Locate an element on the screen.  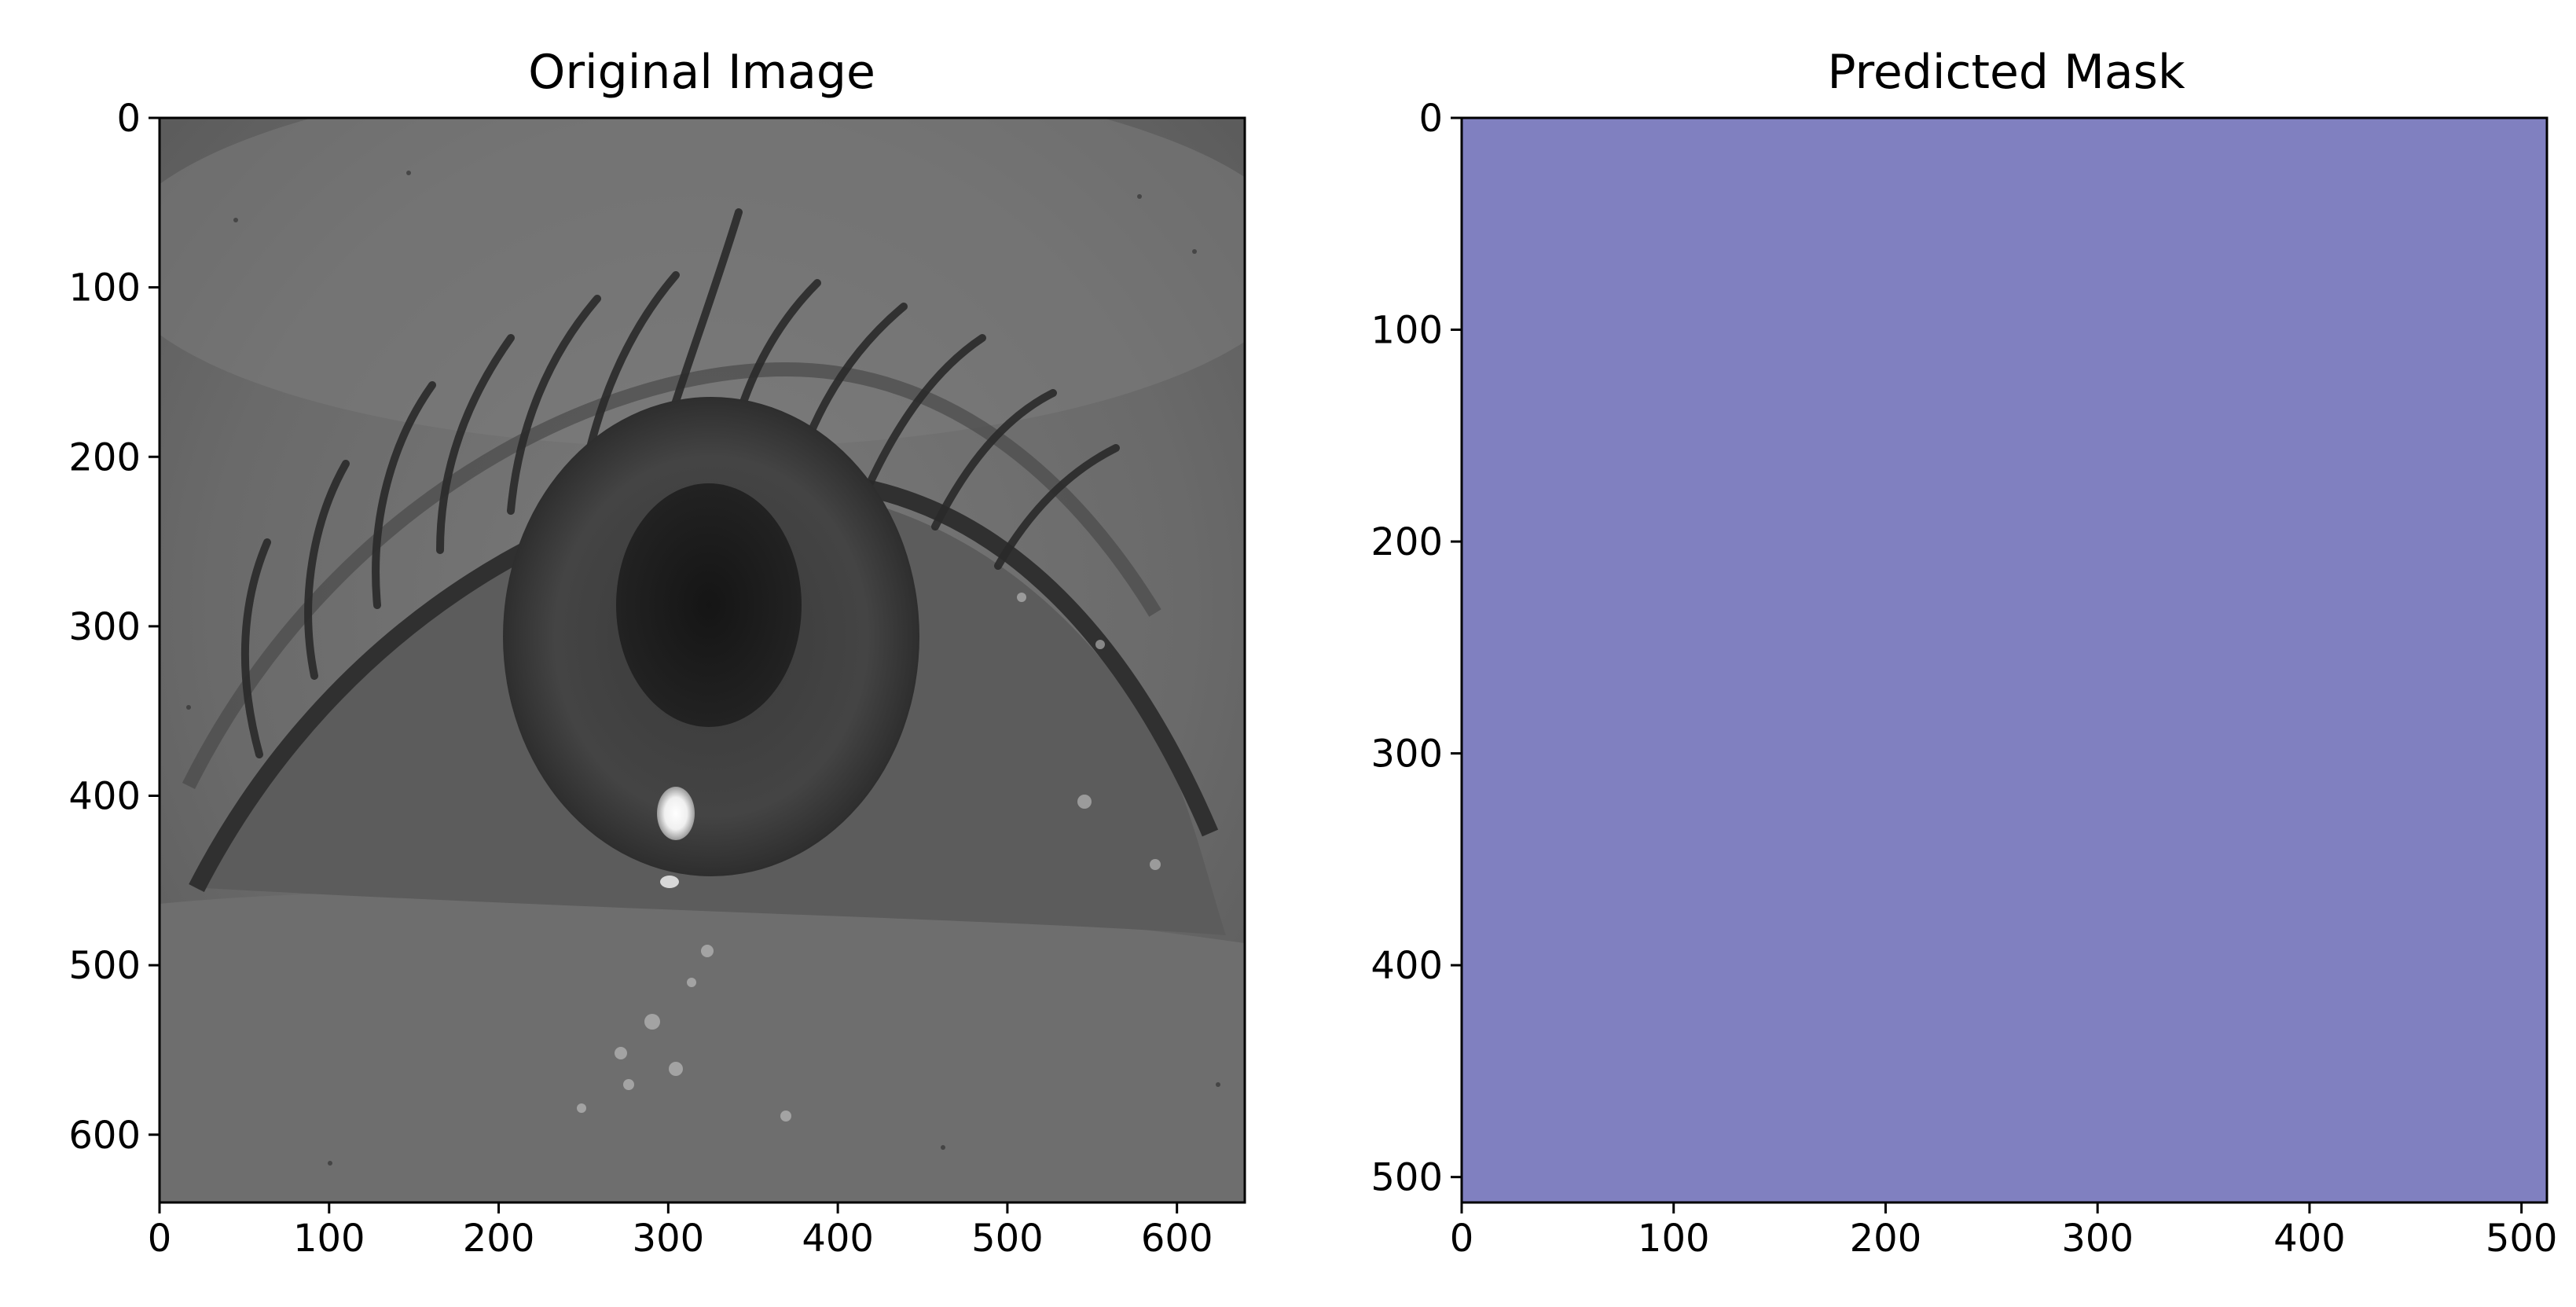
right-y-tick-label: 200 is located at coordinates (1407, 542).